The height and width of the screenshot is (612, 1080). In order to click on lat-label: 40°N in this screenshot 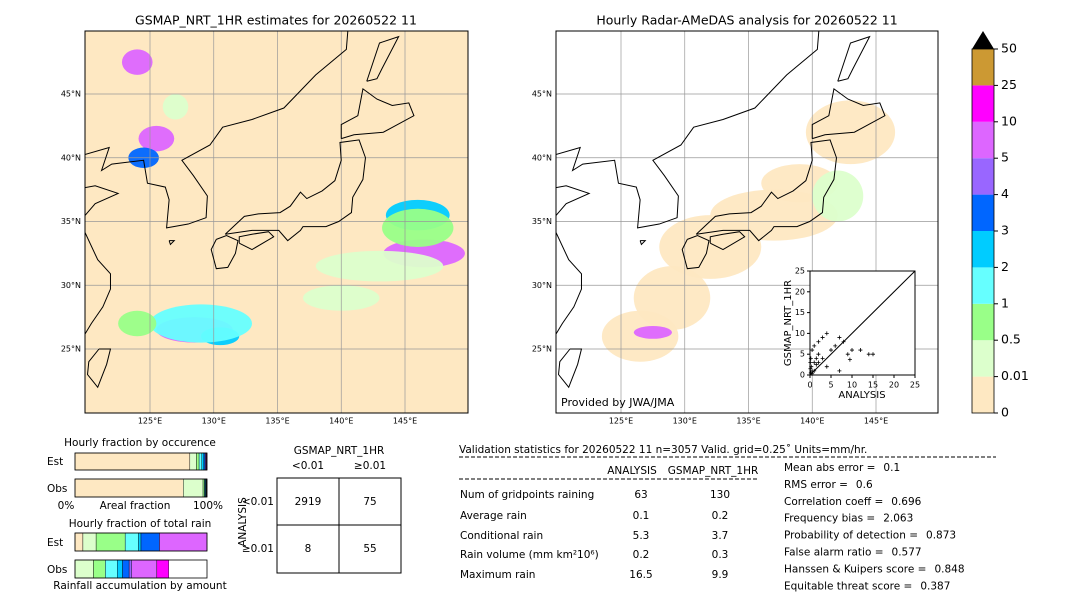, I will do `click(71, 157)`.